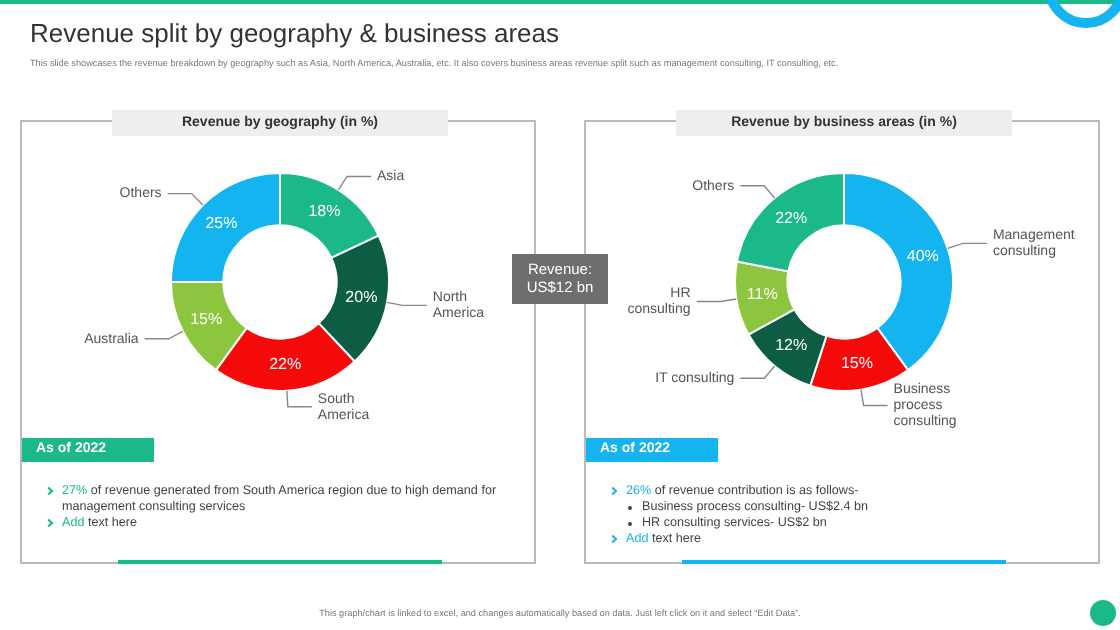  What do you see at coordinates (324, 211) in the screenshot?
I see `data-label: 18%` at bounding box center [324, 211].